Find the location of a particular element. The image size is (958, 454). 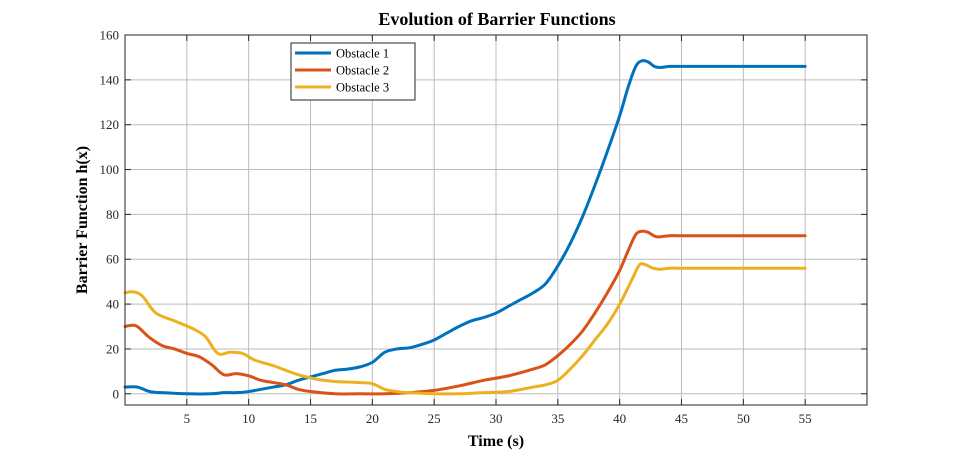

legend: Obstacle 1 Obstacle 2 Obstacle 3 is located at coordinates (353, 71).